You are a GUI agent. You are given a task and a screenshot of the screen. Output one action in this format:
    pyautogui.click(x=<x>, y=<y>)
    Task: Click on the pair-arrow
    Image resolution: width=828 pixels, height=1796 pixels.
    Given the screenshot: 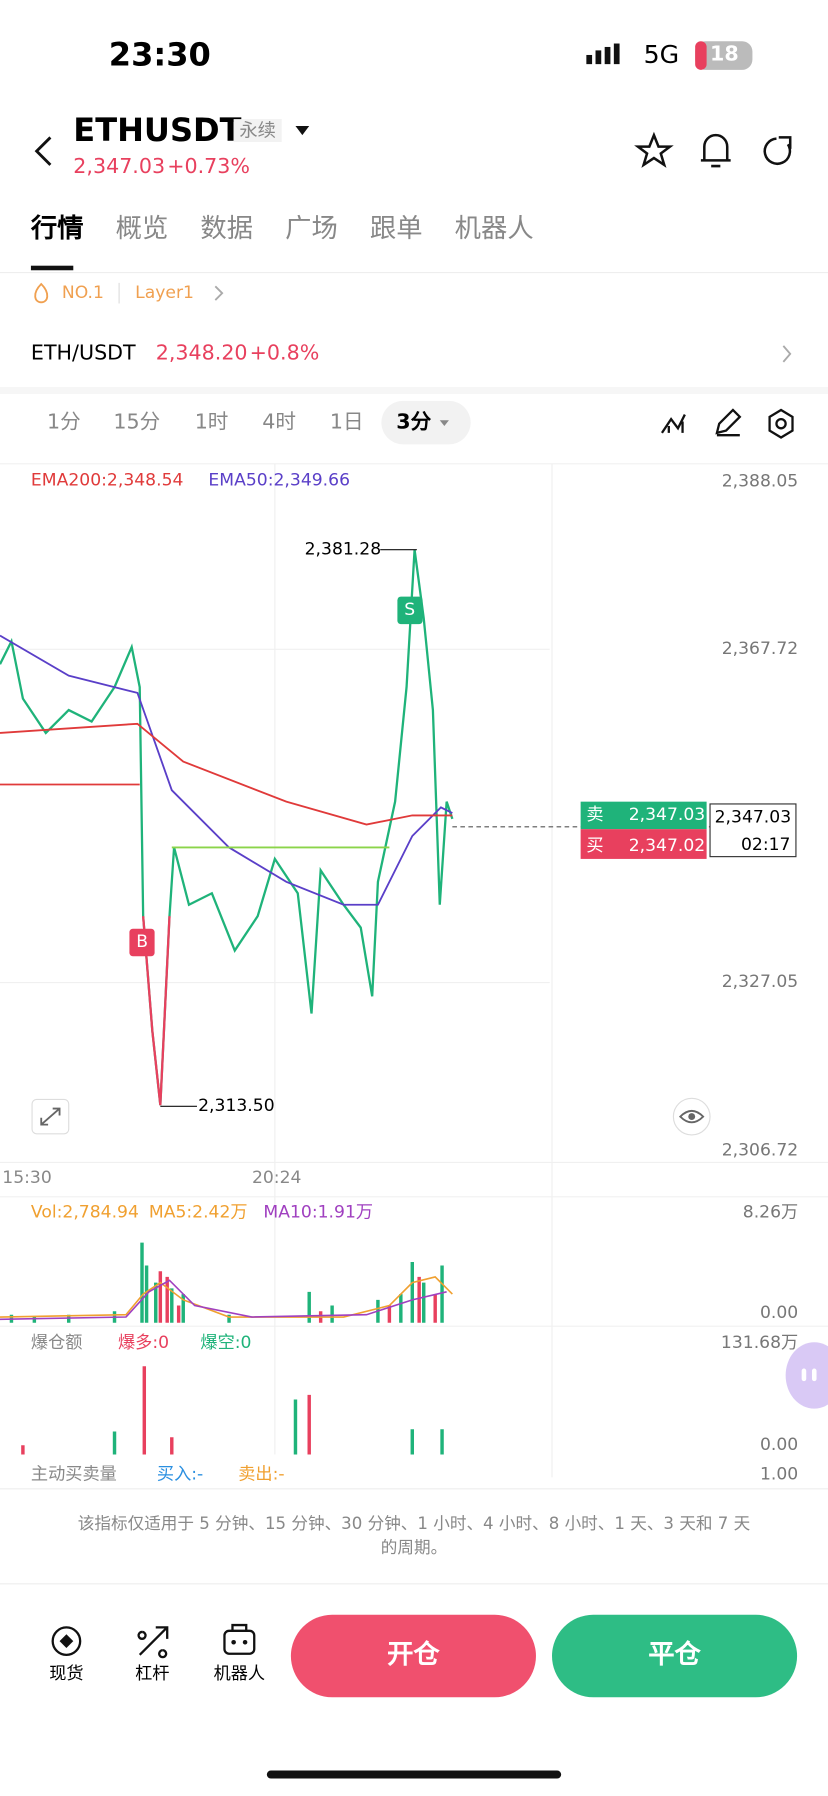 What is the action you would take?
    pyautogui.click(x=787, y=354)
    